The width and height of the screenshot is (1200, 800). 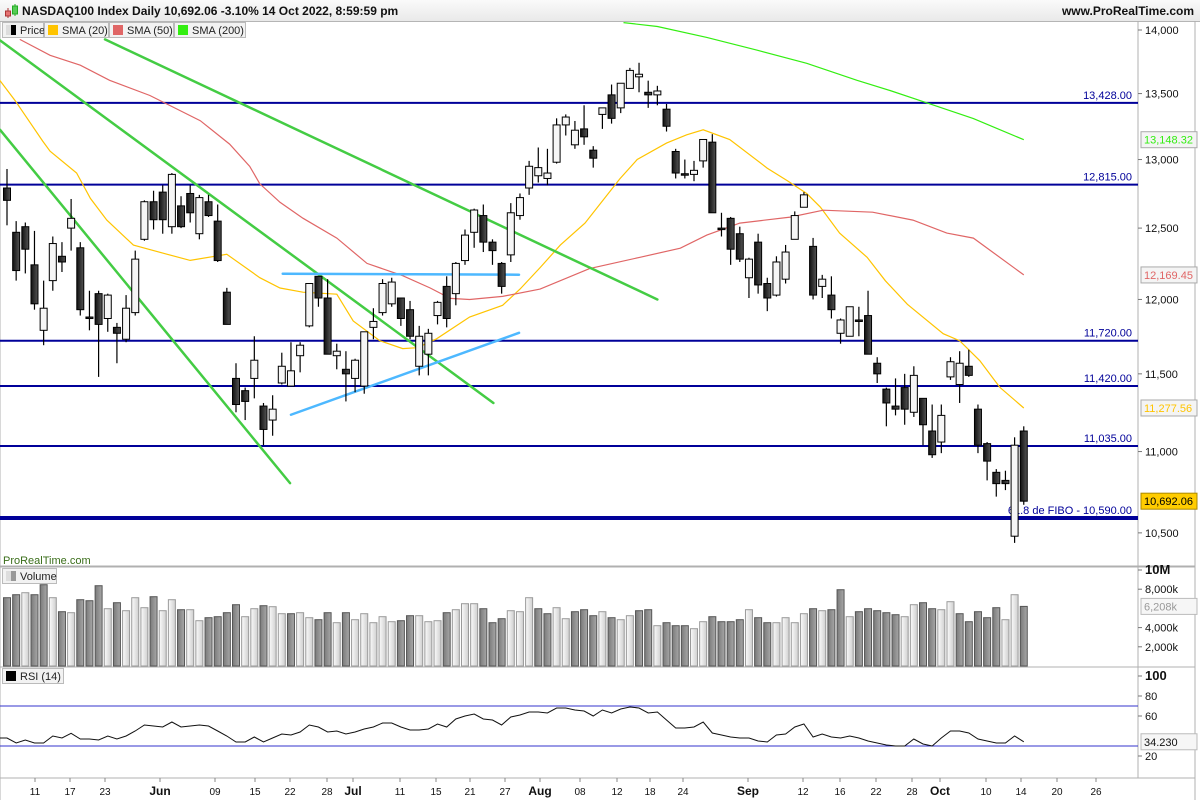 I want to click on legend-price: Price, so click(x=23, y=30).